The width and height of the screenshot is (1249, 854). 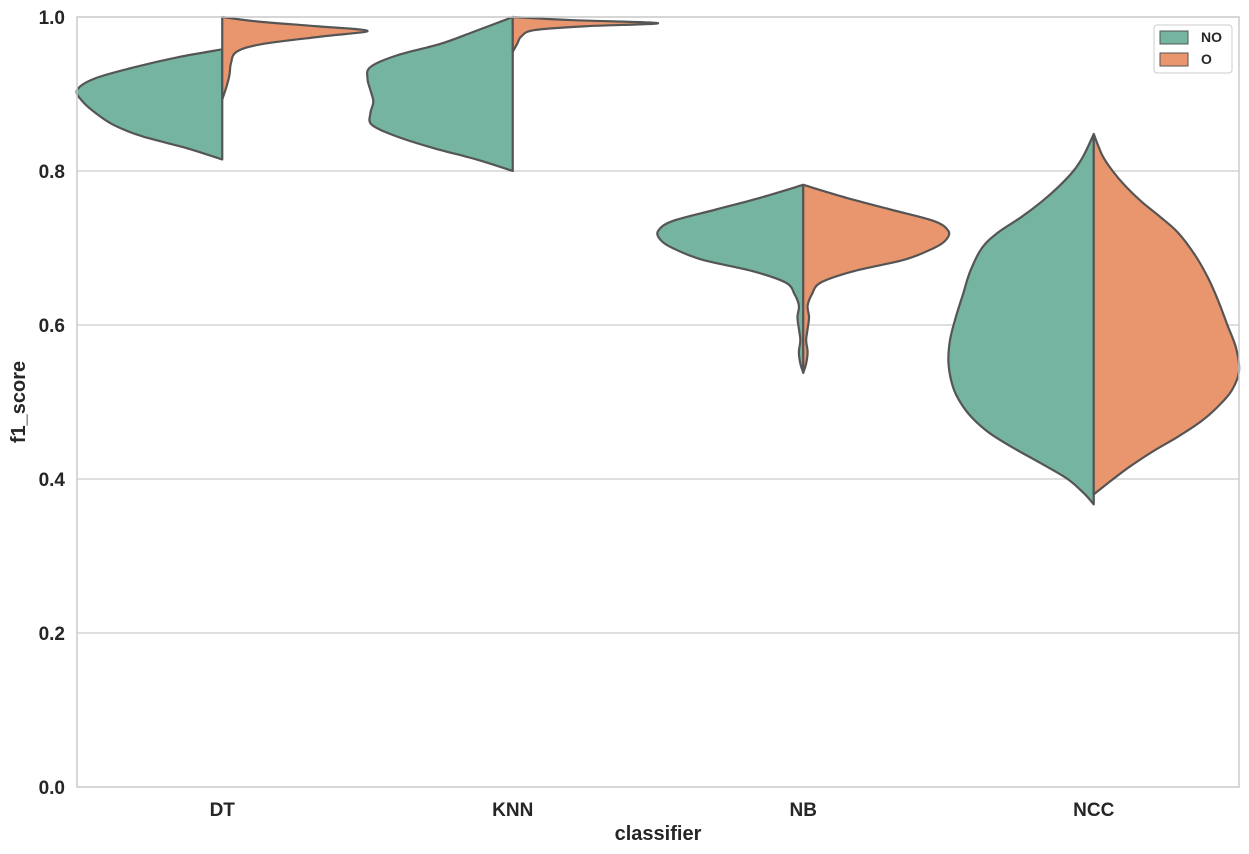 What do you see at coordinates (295, 58) in the screenshot?
I see `violin-dt-o` at bounding box center [295, 58].